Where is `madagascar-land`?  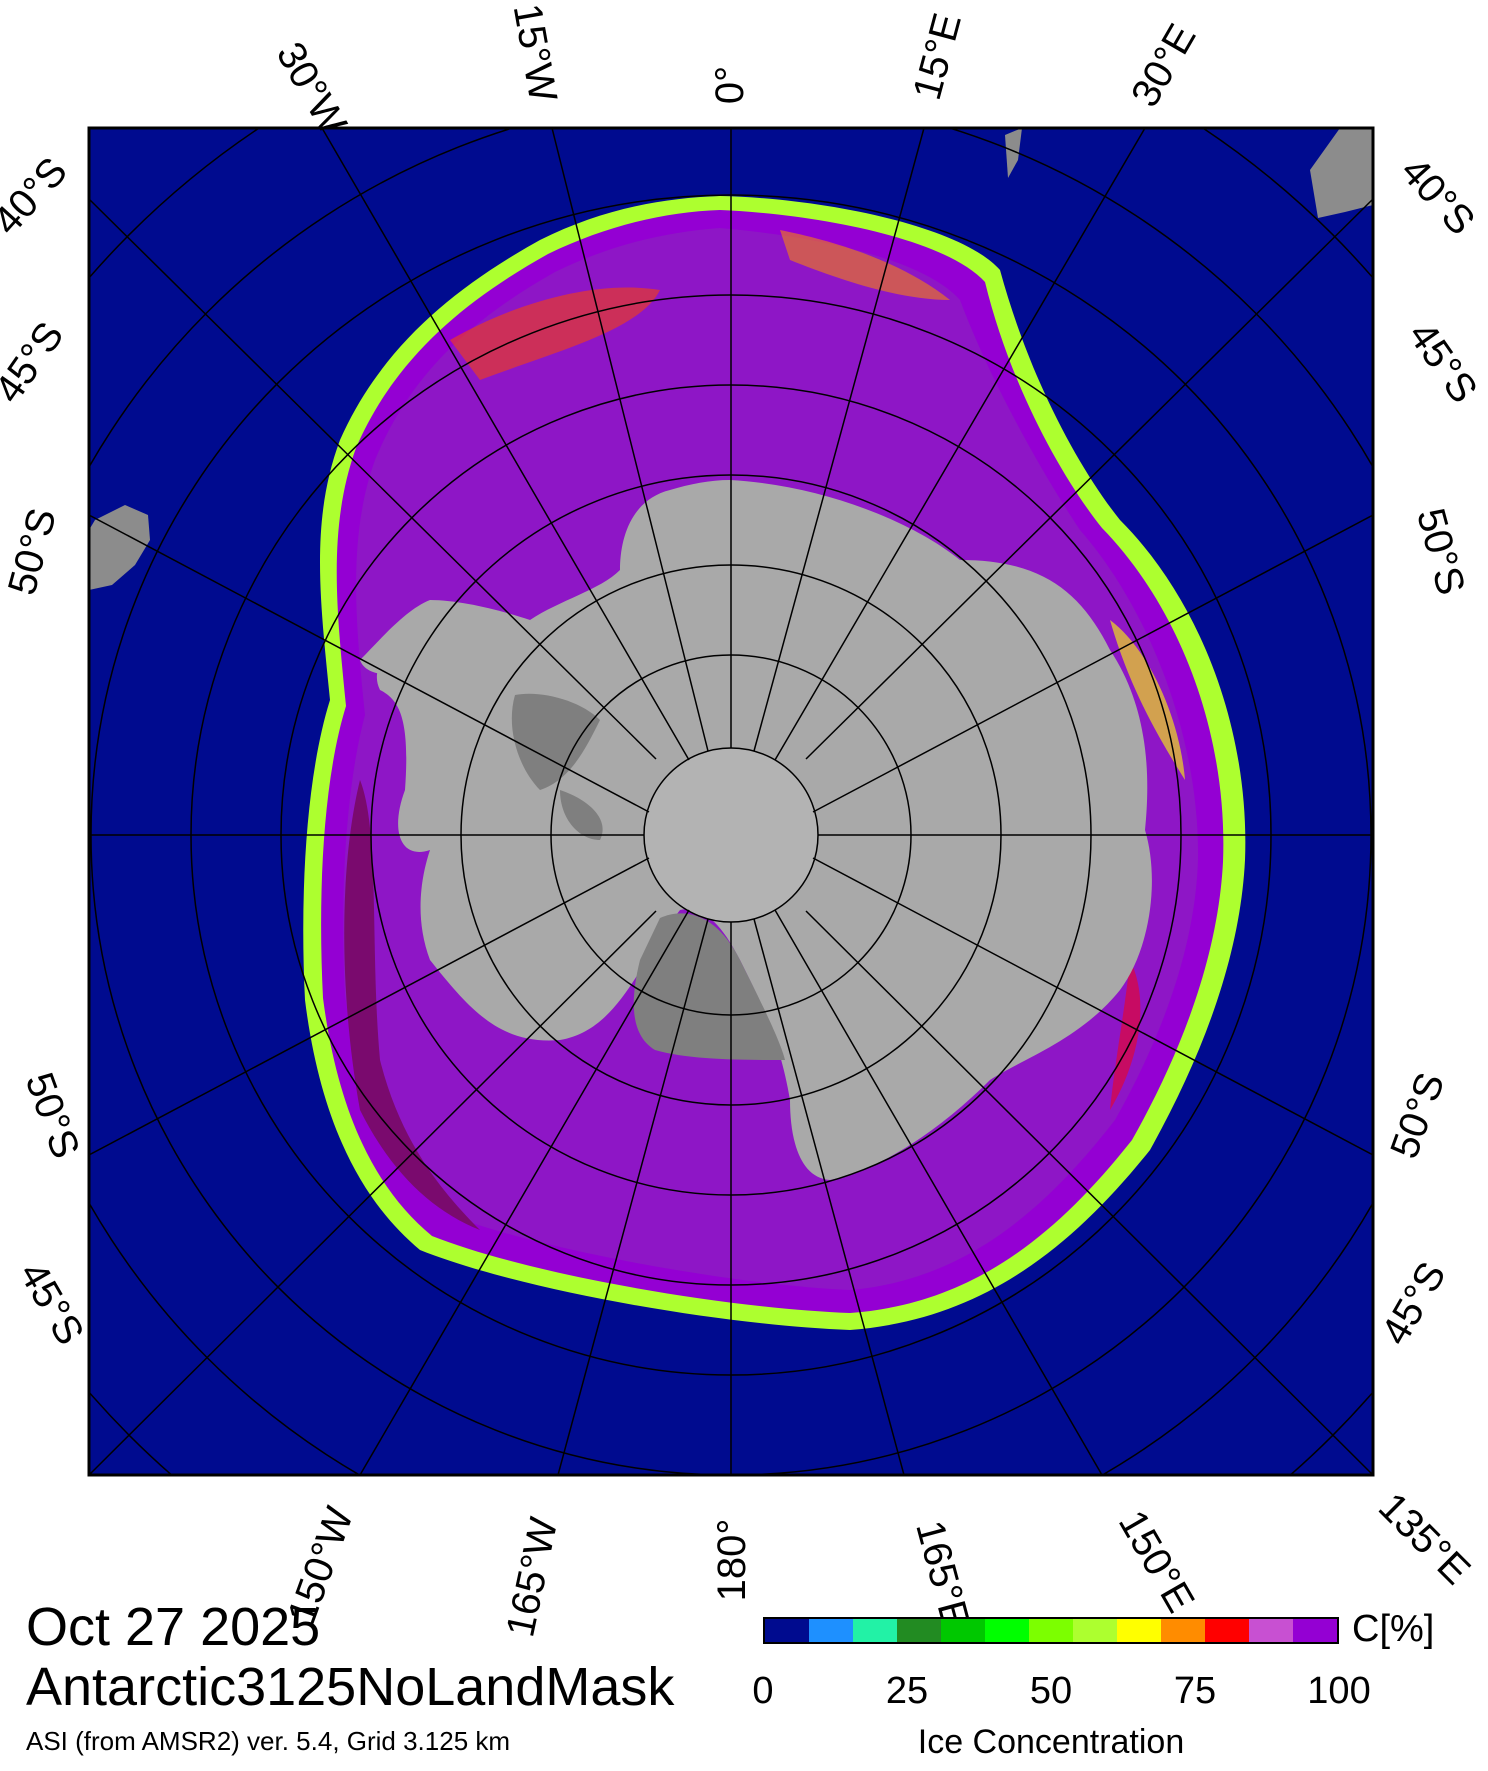
madagascar-land is located at coordinates (1013, 153).